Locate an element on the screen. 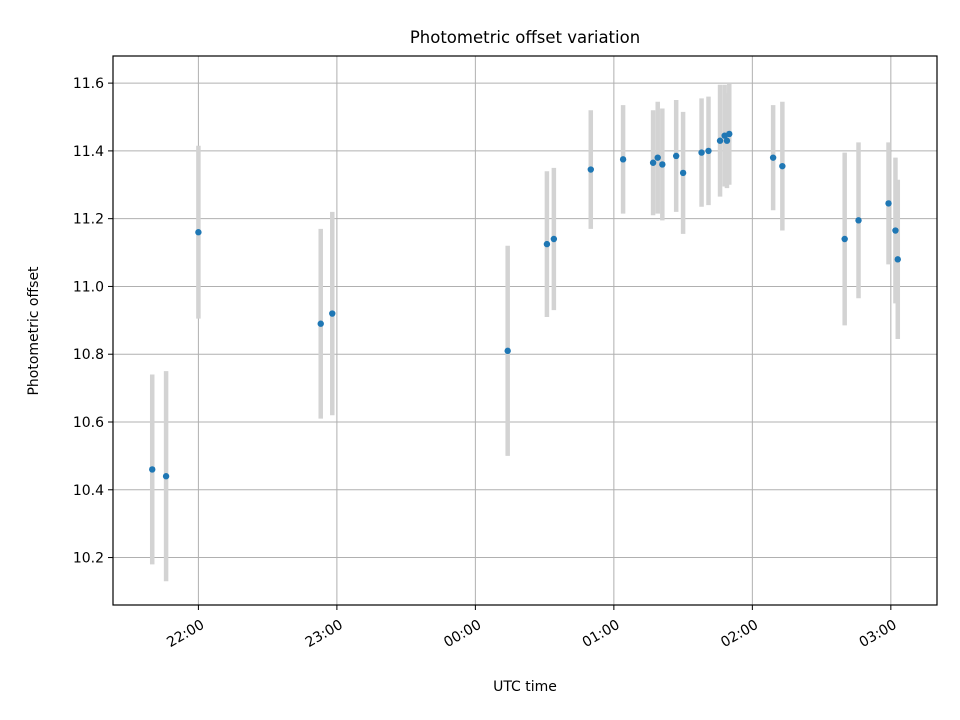 Image resolution: width=960 pixels, height=720 pixels. chart-title: Photometric offset variation is located at coordinates (525, 37).